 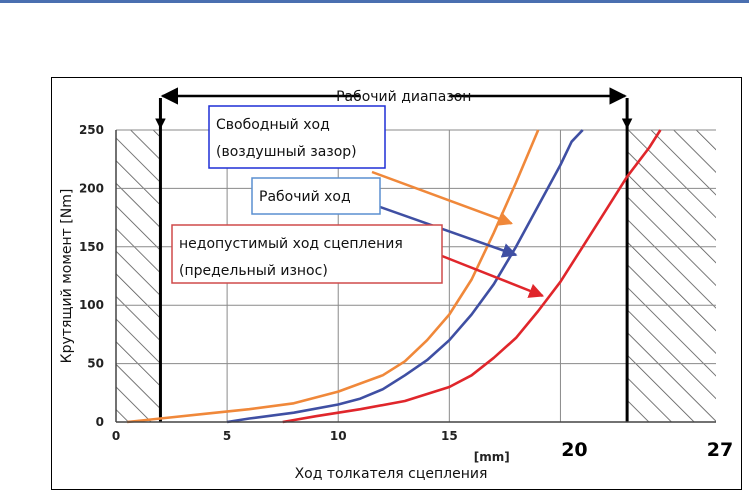 What do you see at coordinates (91, 188) in the screenshot?
I see `y-tick-label: 200` at bounding box center [91, 188].